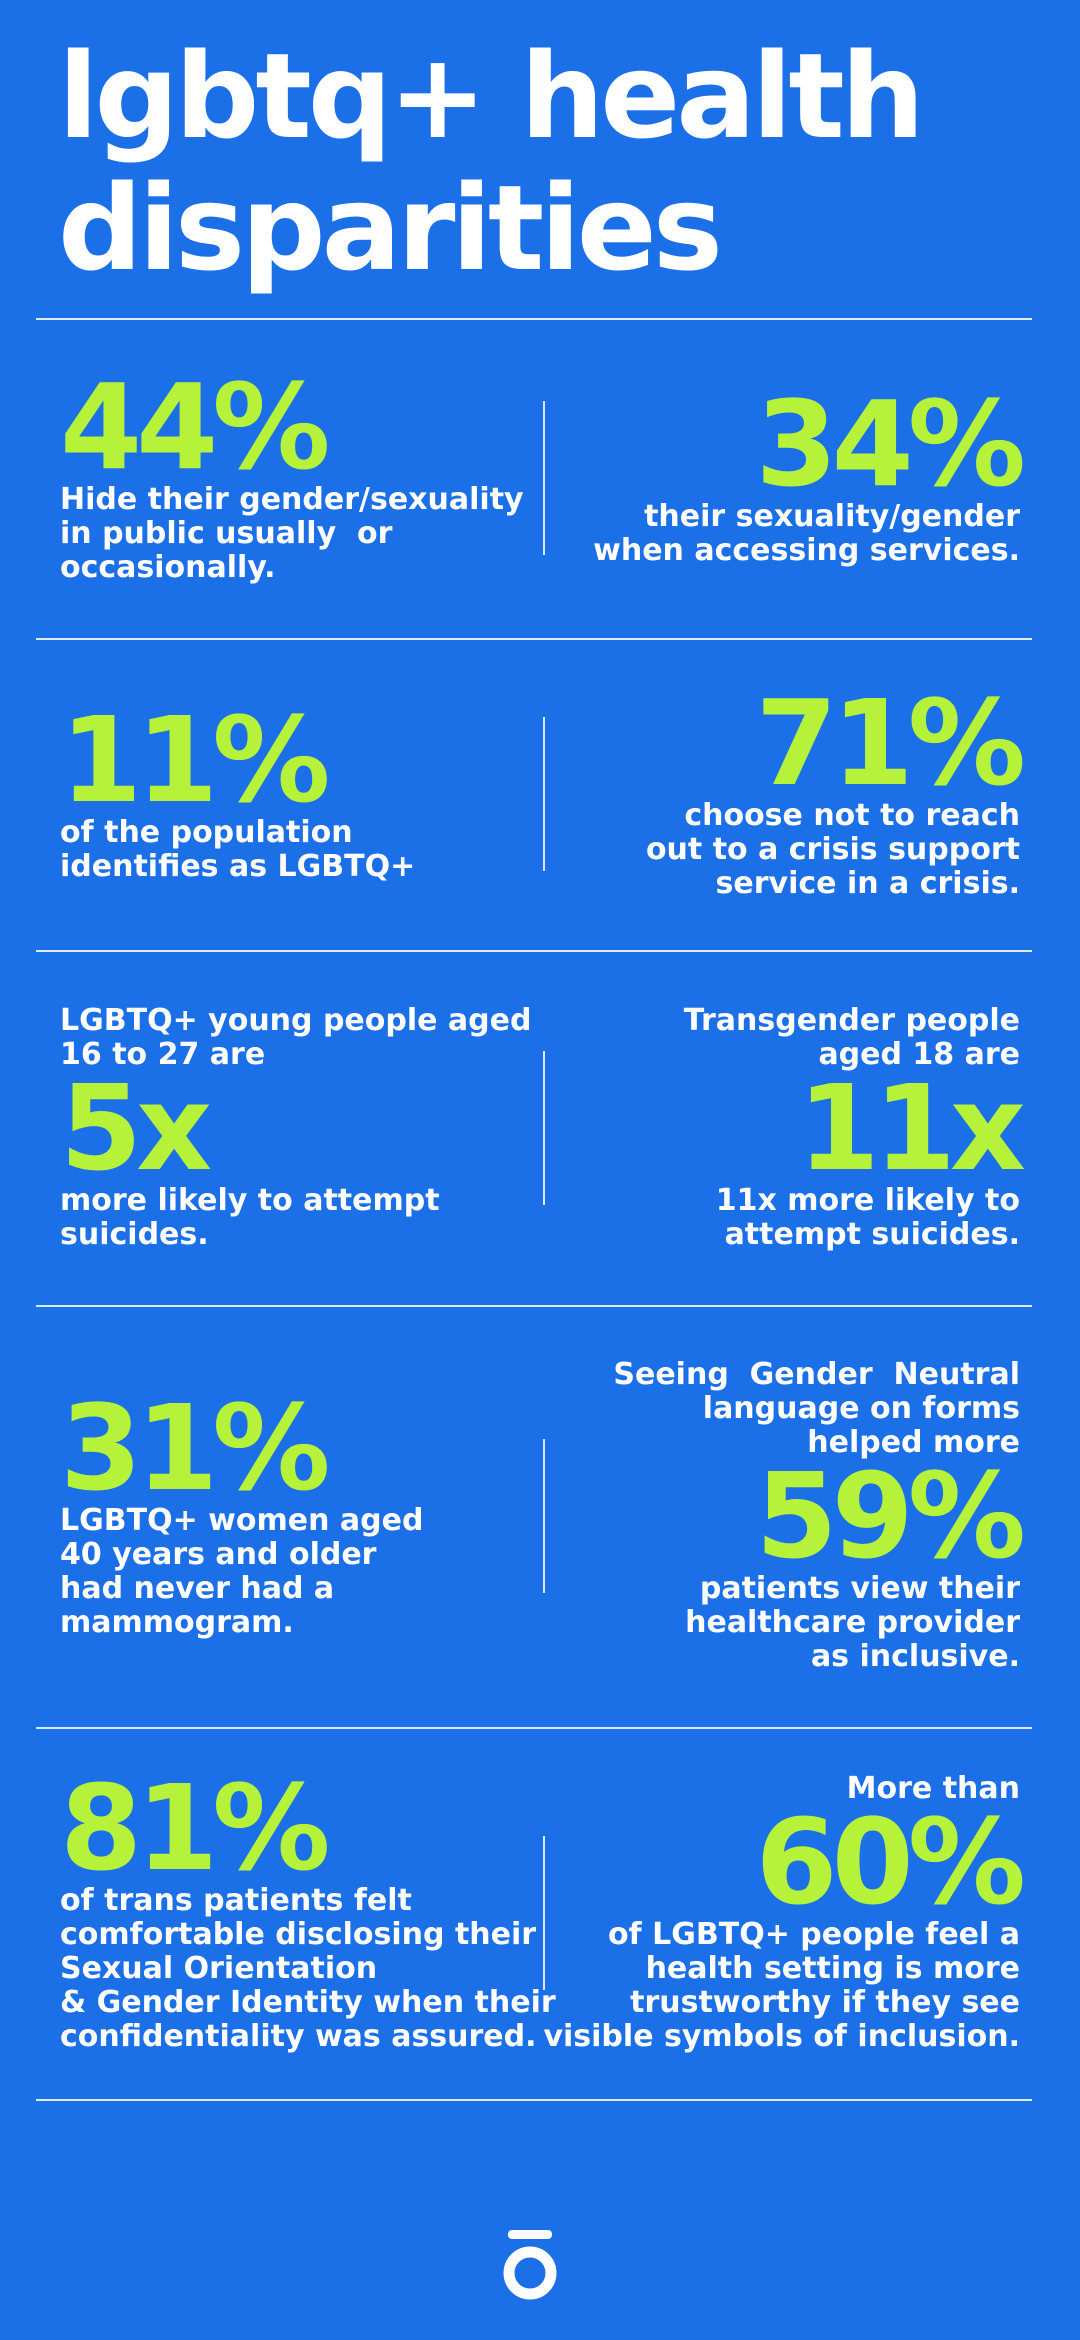 The height and width of the screenshot is (2340, 1080). I want to click on stat-description: choose not to reach, so click(852, 815).